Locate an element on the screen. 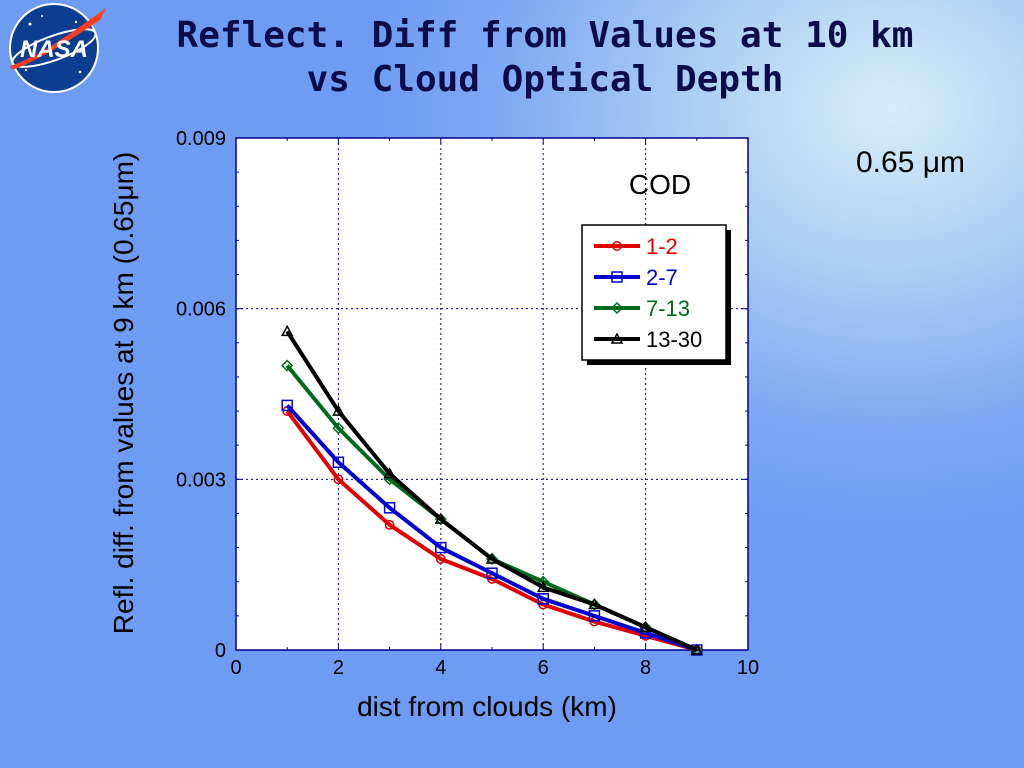  wavelength-label: 0.65 μm is located at coordinates (910, 162).